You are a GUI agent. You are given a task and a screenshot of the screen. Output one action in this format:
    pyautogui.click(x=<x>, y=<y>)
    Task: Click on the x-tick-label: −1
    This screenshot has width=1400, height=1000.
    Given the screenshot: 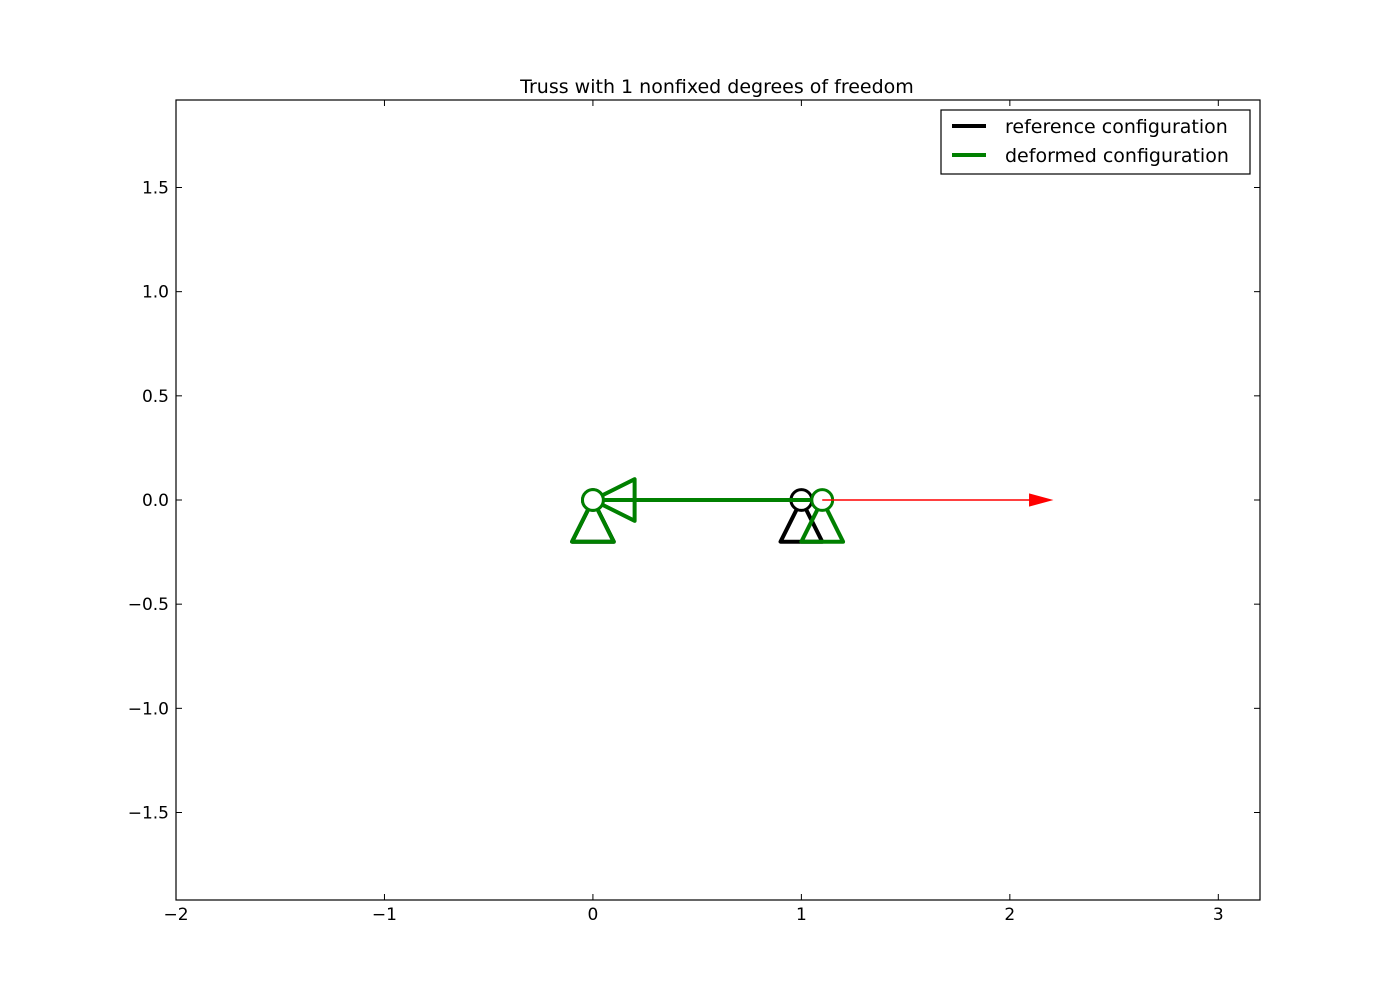 What is the action you would take?
    pyautogui.click(x=384, y=915)
    